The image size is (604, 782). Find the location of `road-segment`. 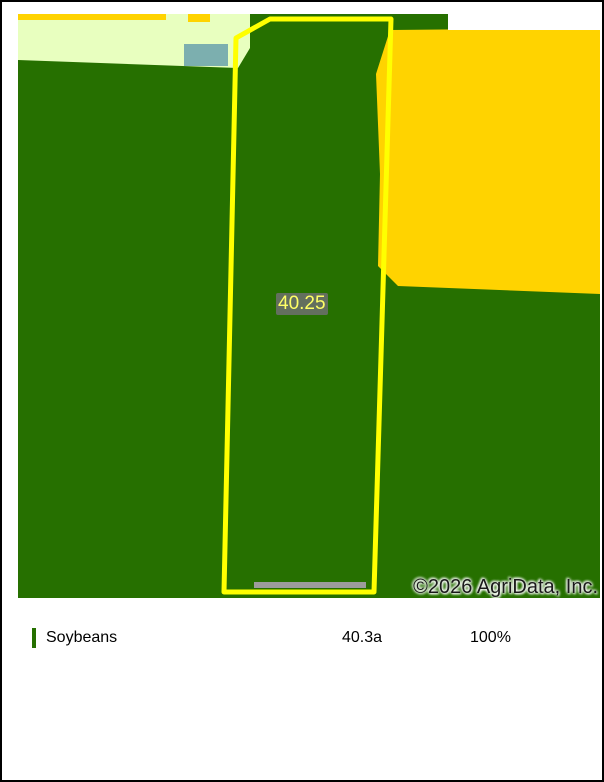

road-segment is located at coordinates (310, 585).